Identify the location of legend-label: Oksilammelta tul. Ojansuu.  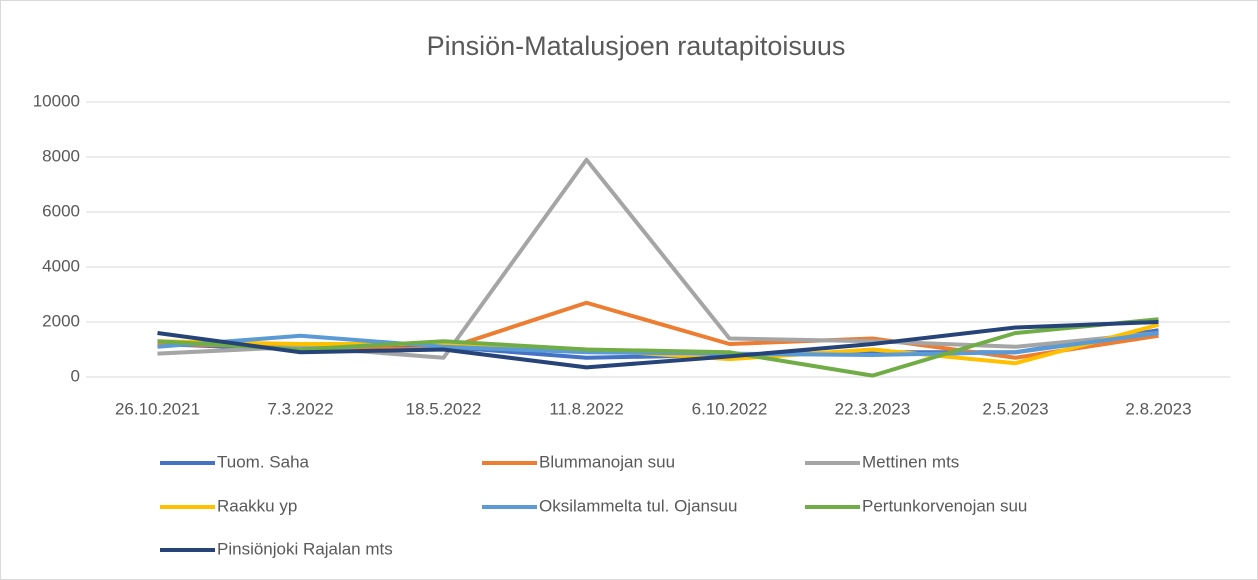
(638, 505).